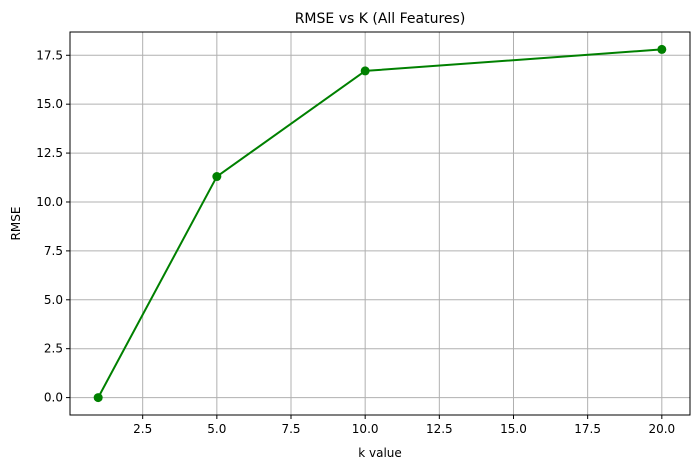 This screenshot has width=700, height=470. Describe the element at coordinates (365, 429) in the screenshot. I see `x-tick-label: 10.0` at that location.